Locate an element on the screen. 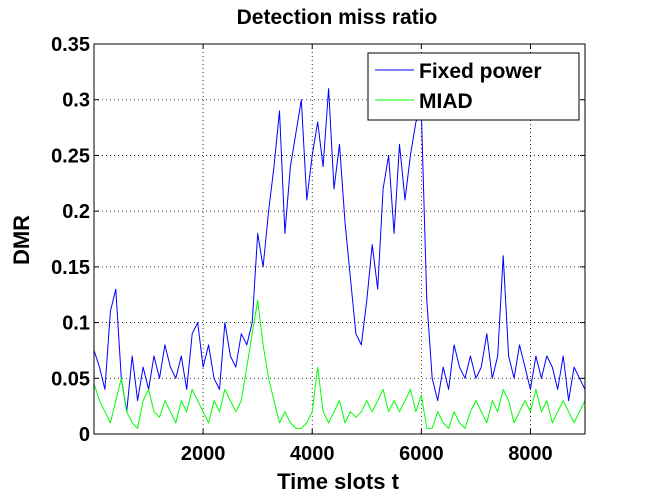  y-tick-label: 0.1 is located at coordinates (76, 324).